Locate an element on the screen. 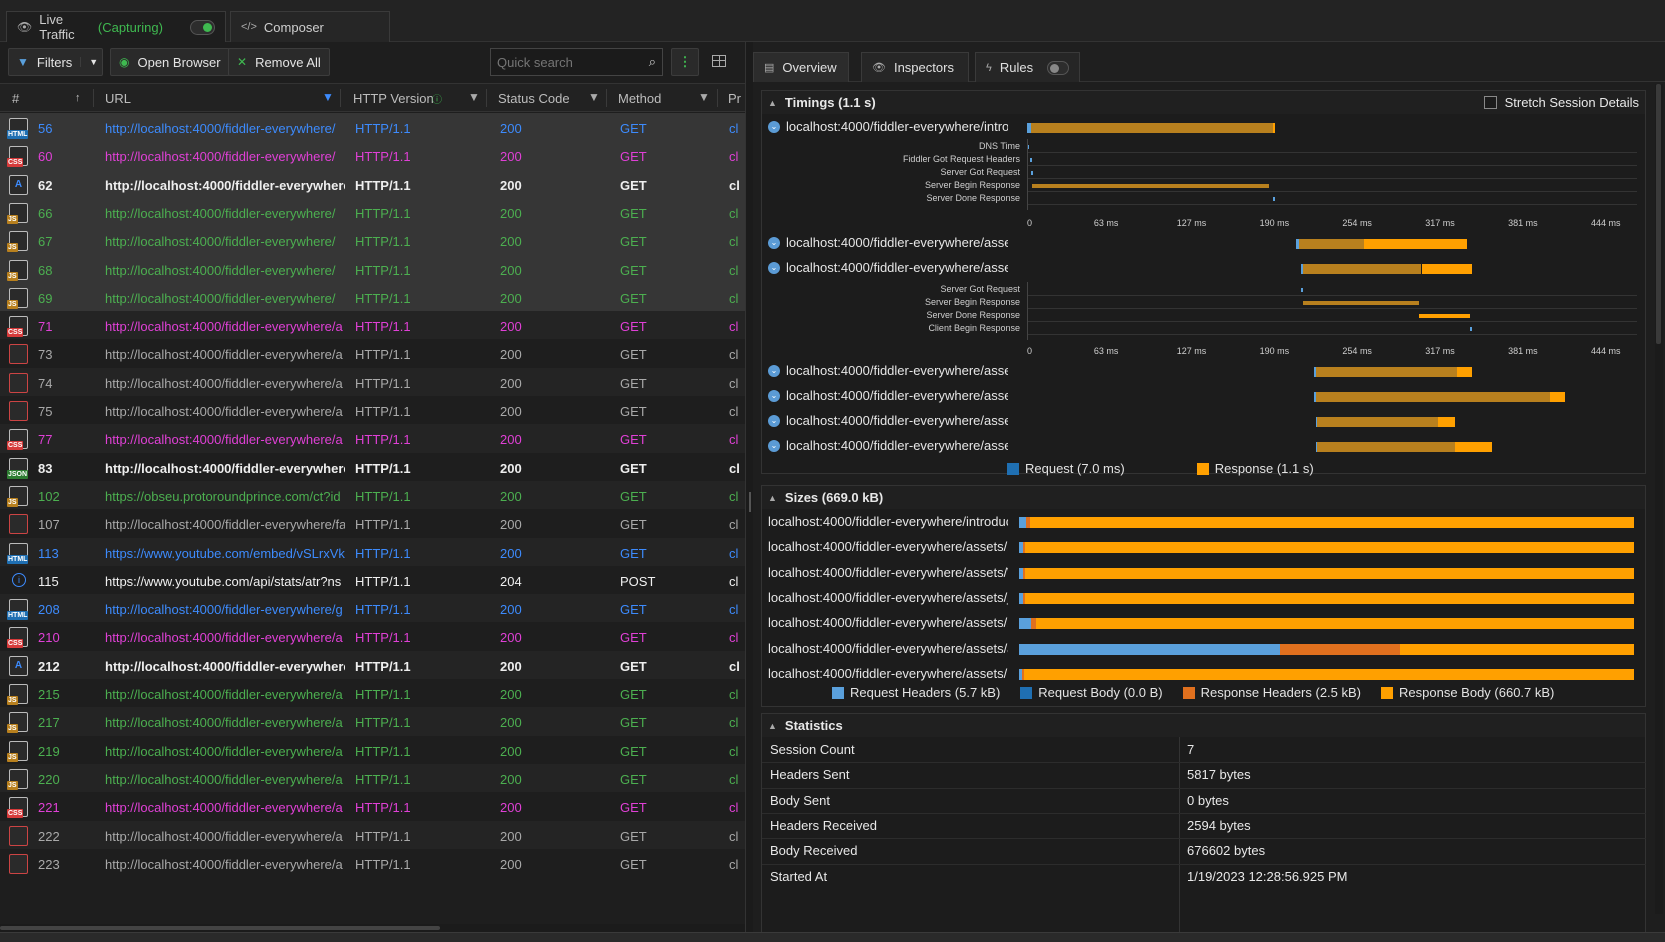 The width and height of the screenshot is (1665, 942). tab-composer: </> Composer is located at coordinates (310, 26).